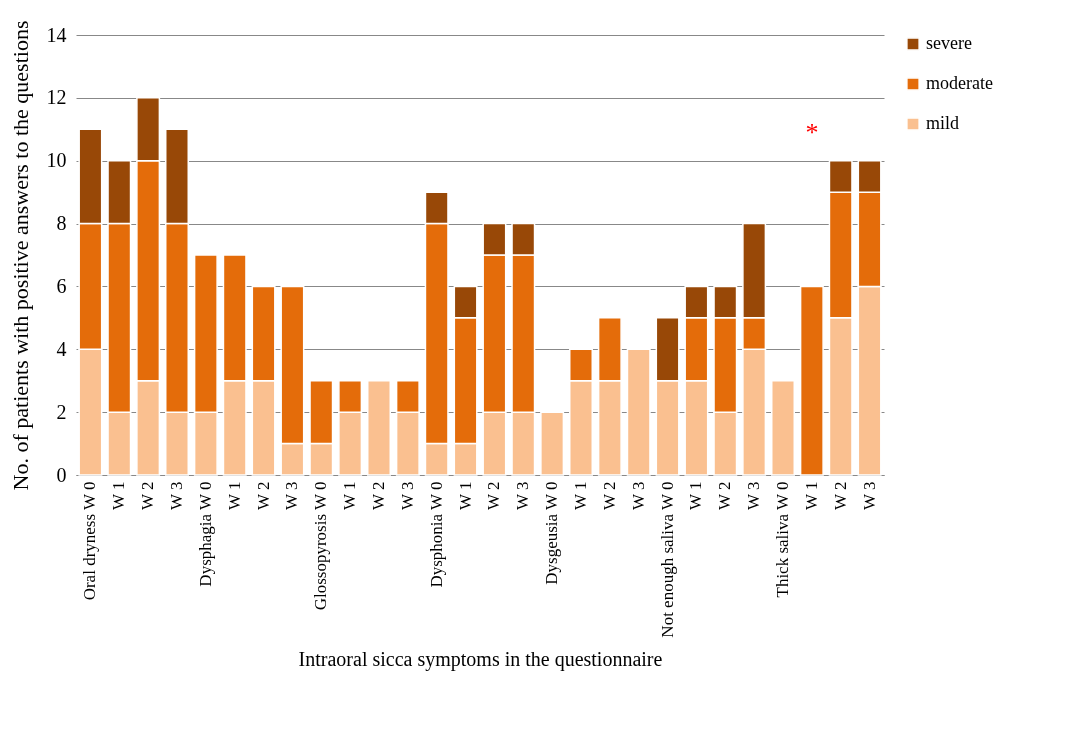 This screenshot has height=737, width=1083. I want to click on x-tick-label: Dysphagia W 0, so click(205, 534).